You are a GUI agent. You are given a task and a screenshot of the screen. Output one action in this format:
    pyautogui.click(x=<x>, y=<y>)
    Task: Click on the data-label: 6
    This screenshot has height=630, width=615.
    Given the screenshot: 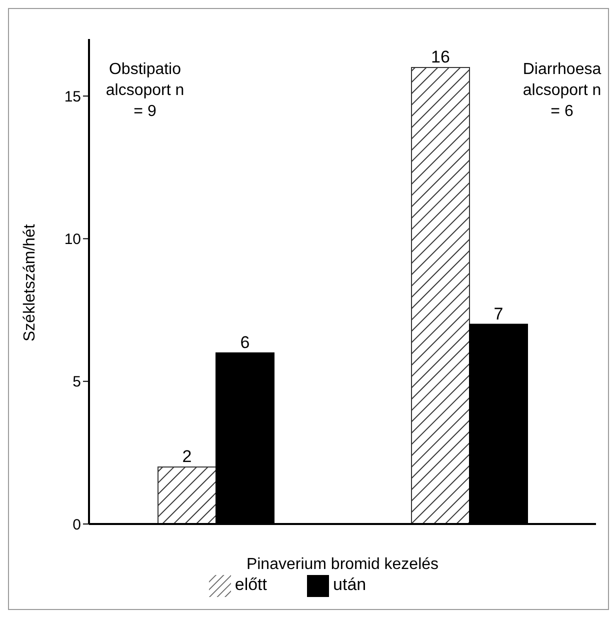 What is the action you would take?
    pyautogui.click(x=245, y=342)
    